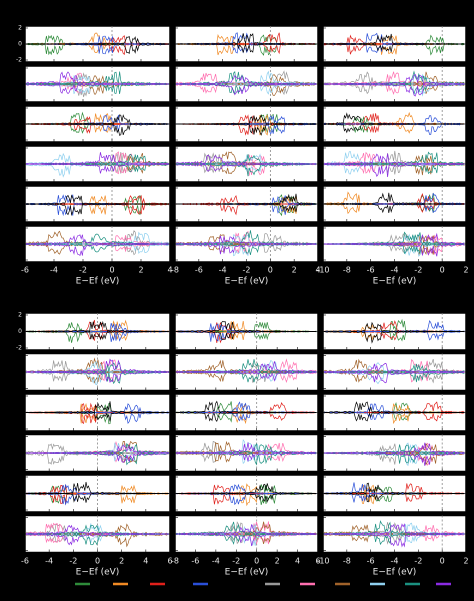 The image size is (474, 601). I want to click on y-tick-label: 0, so click(20, 331).